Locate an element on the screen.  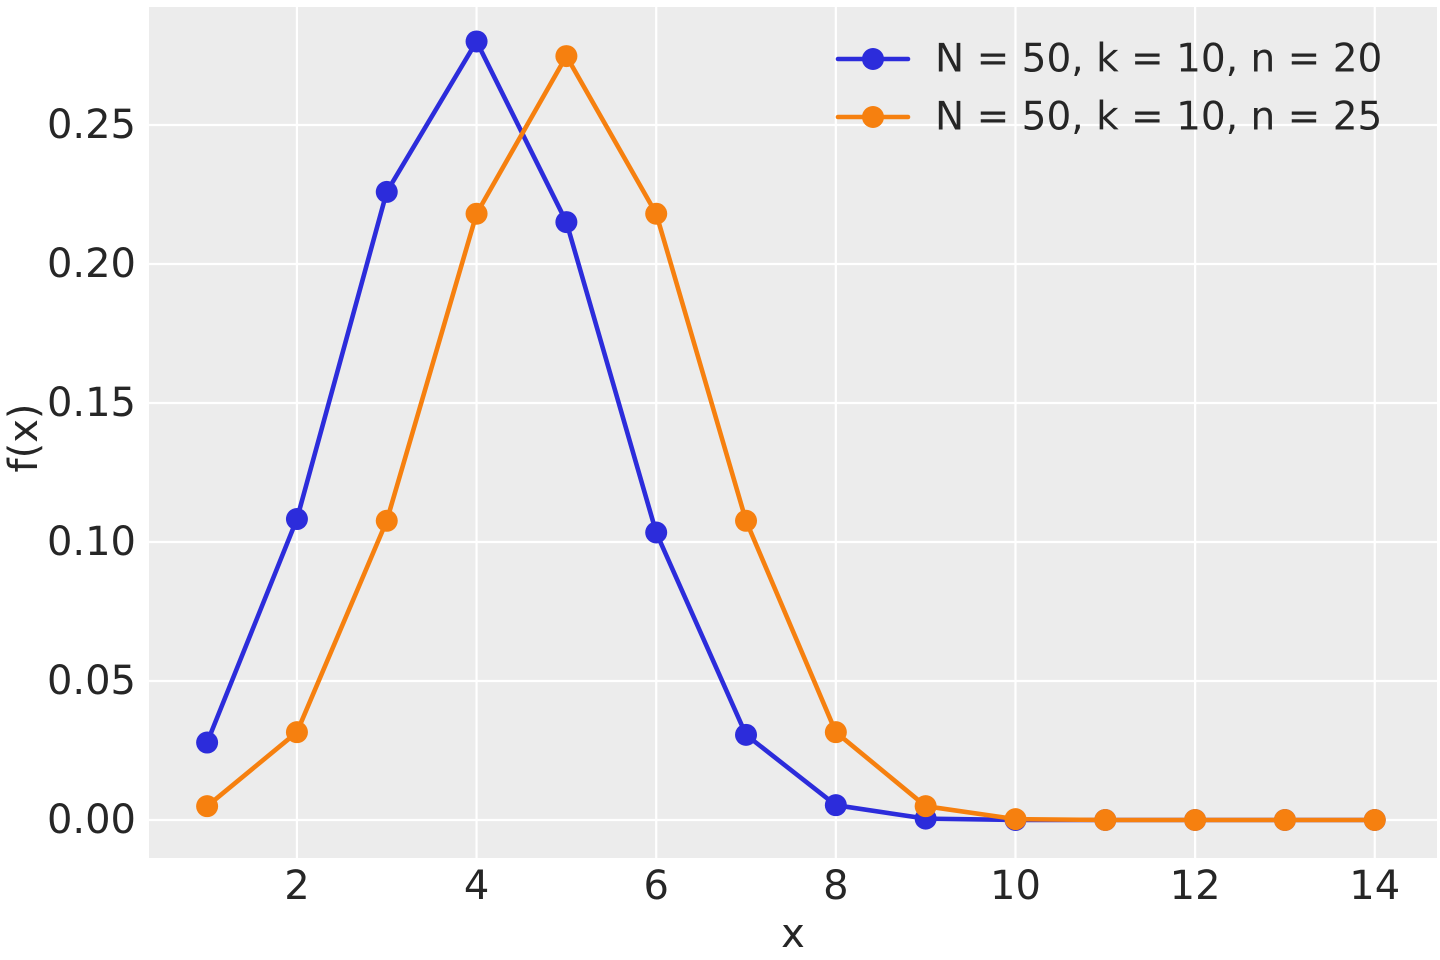
x-tick-label-4: 4 is located at coordinates (476, 886).